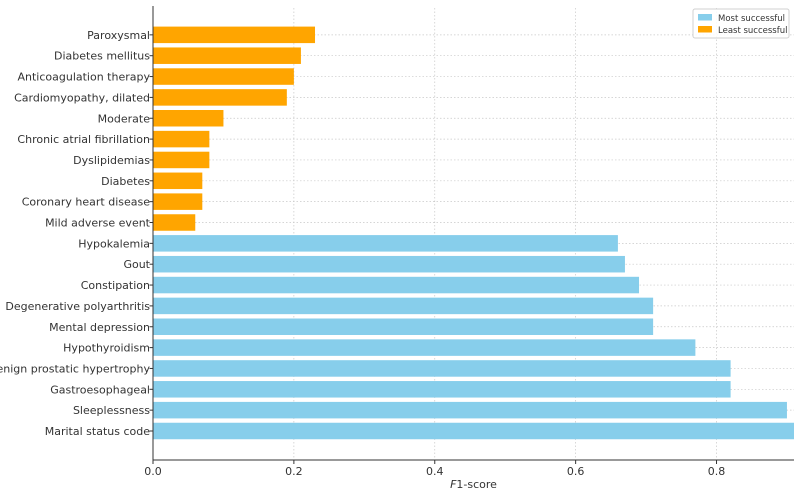 The image size is (800, 492). What do you see at coordinates (124, 118) in the screenshot?
I see `y-tick-label-moderate: Moderate` at bounding box center [124, 118].